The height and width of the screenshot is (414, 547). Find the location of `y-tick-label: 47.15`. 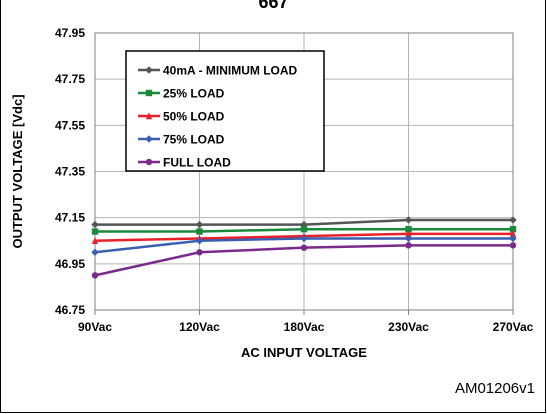

y-tick-label: 47.15 is located at coordinates (70, 218).